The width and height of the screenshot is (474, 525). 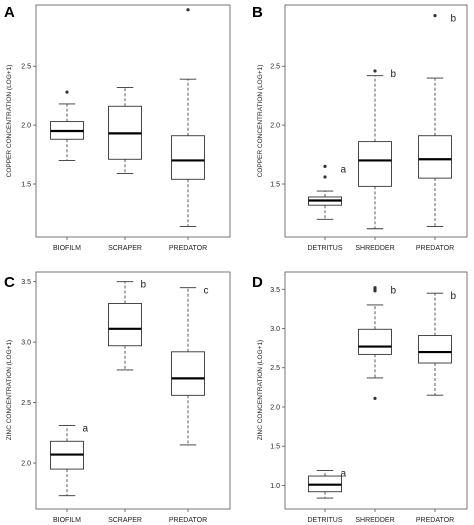 I want to click on panel-c-ytick-label: 3.5, so click(x=26, y=282).